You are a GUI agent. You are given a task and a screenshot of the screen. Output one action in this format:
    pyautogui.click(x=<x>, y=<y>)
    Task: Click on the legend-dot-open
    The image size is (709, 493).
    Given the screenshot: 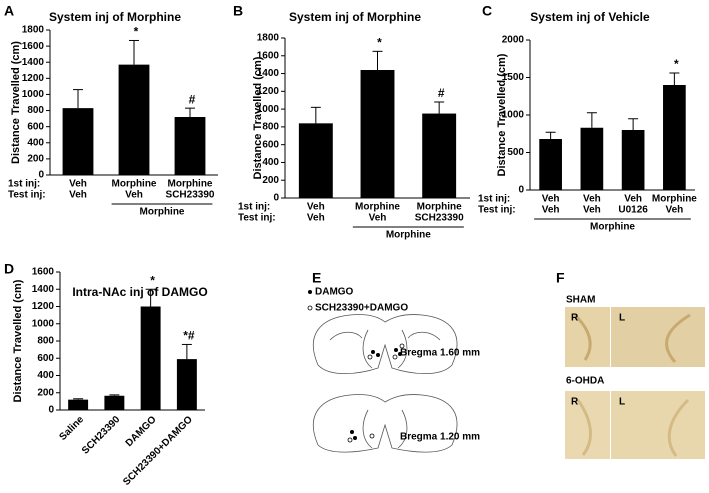 What is the action you would take?
    pyautogui.click(x=310, y=308)
    